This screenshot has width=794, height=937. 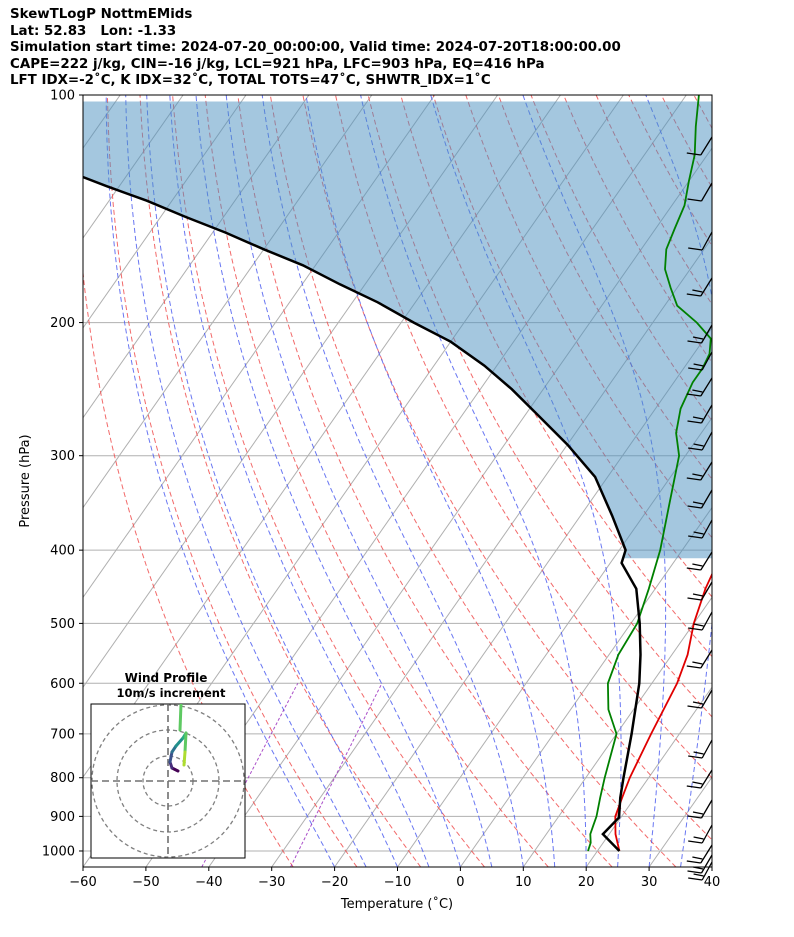 I want to click on x-tick-label: −50, so click(x=145, y=882).